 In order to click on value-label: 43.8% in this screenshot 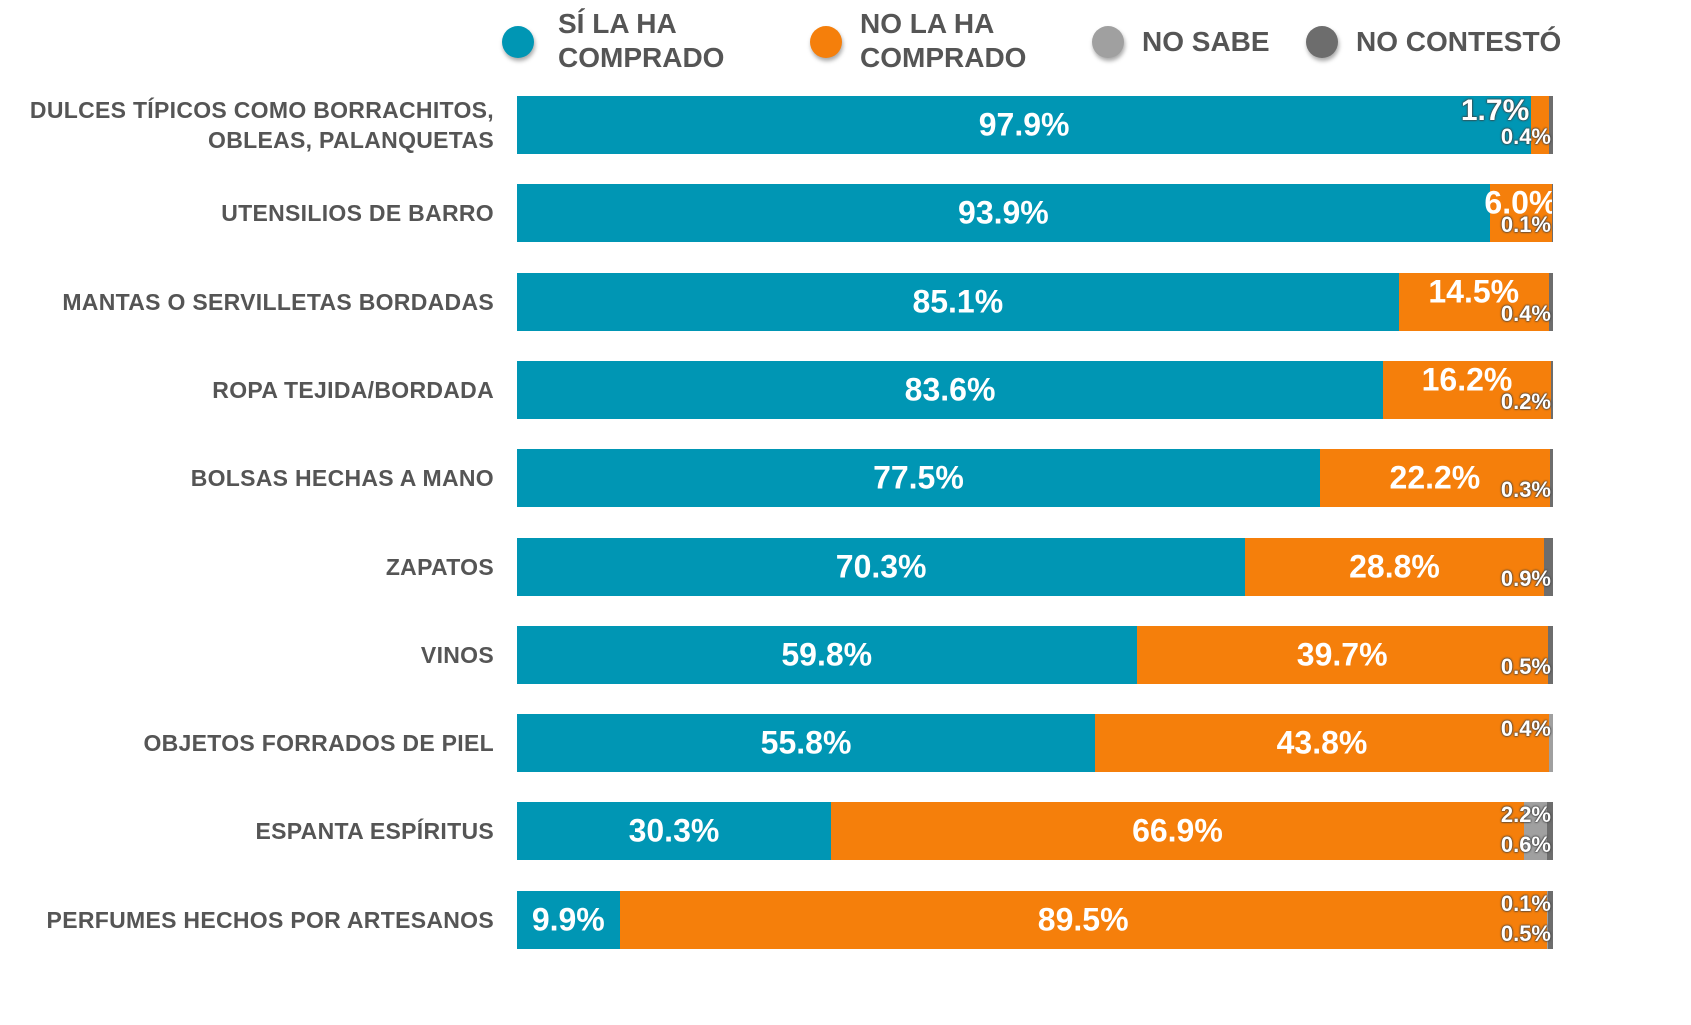, I will do `click(1322, 742)`.